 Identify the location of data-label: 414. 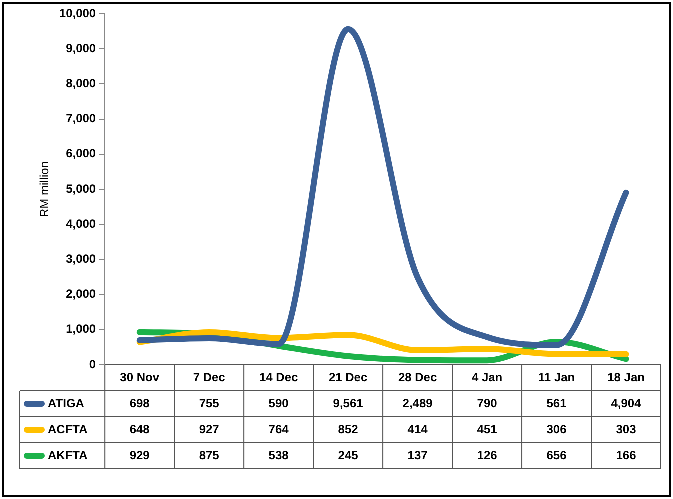
(418, 429).